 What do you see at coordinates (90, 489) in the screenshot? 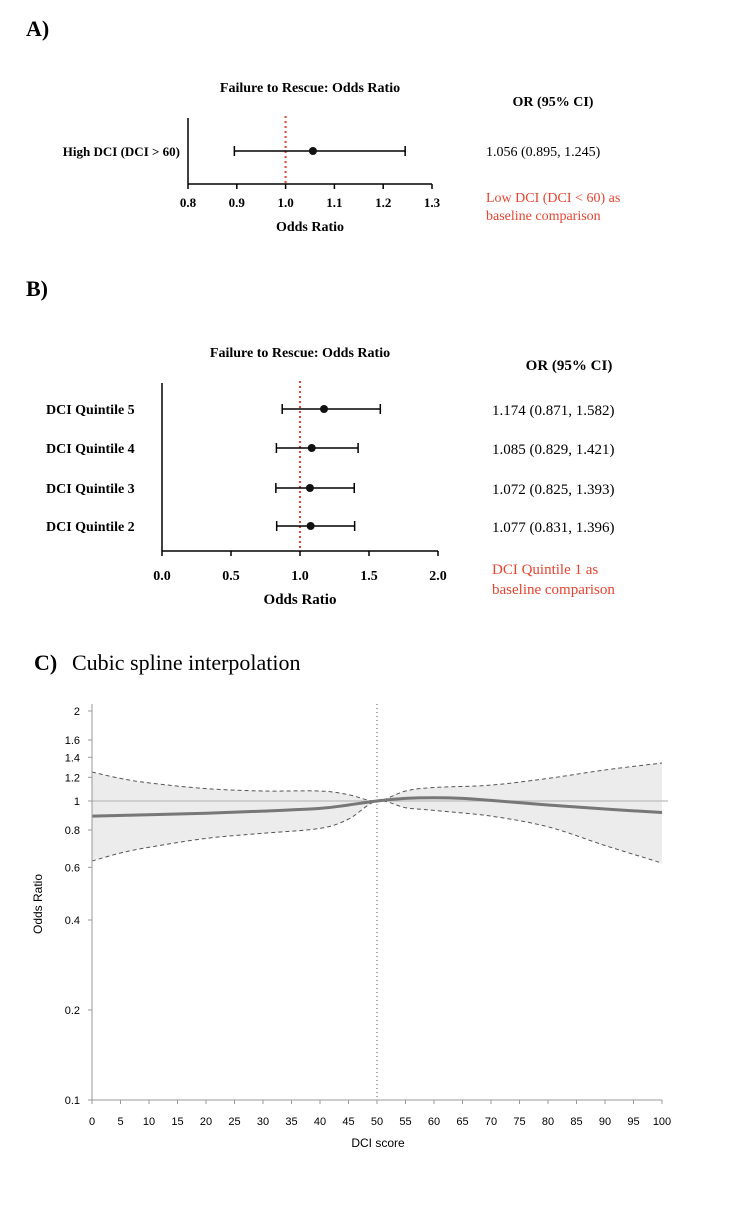
I see `panel-b-row-label: DCI Quintile 3` at bounding box center [90, 489].